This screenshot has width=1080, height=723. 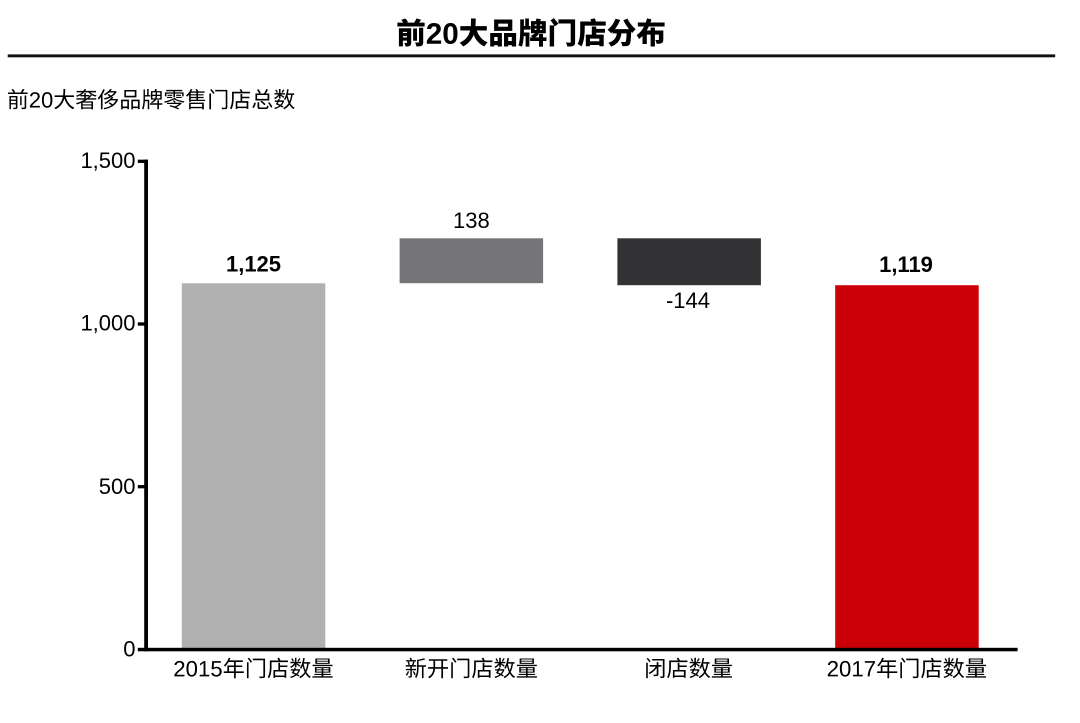 What do you see at coordinates (107, 323) in the screenshot?
I see `svg-text: 1,000` at bounding box center [107, 323].